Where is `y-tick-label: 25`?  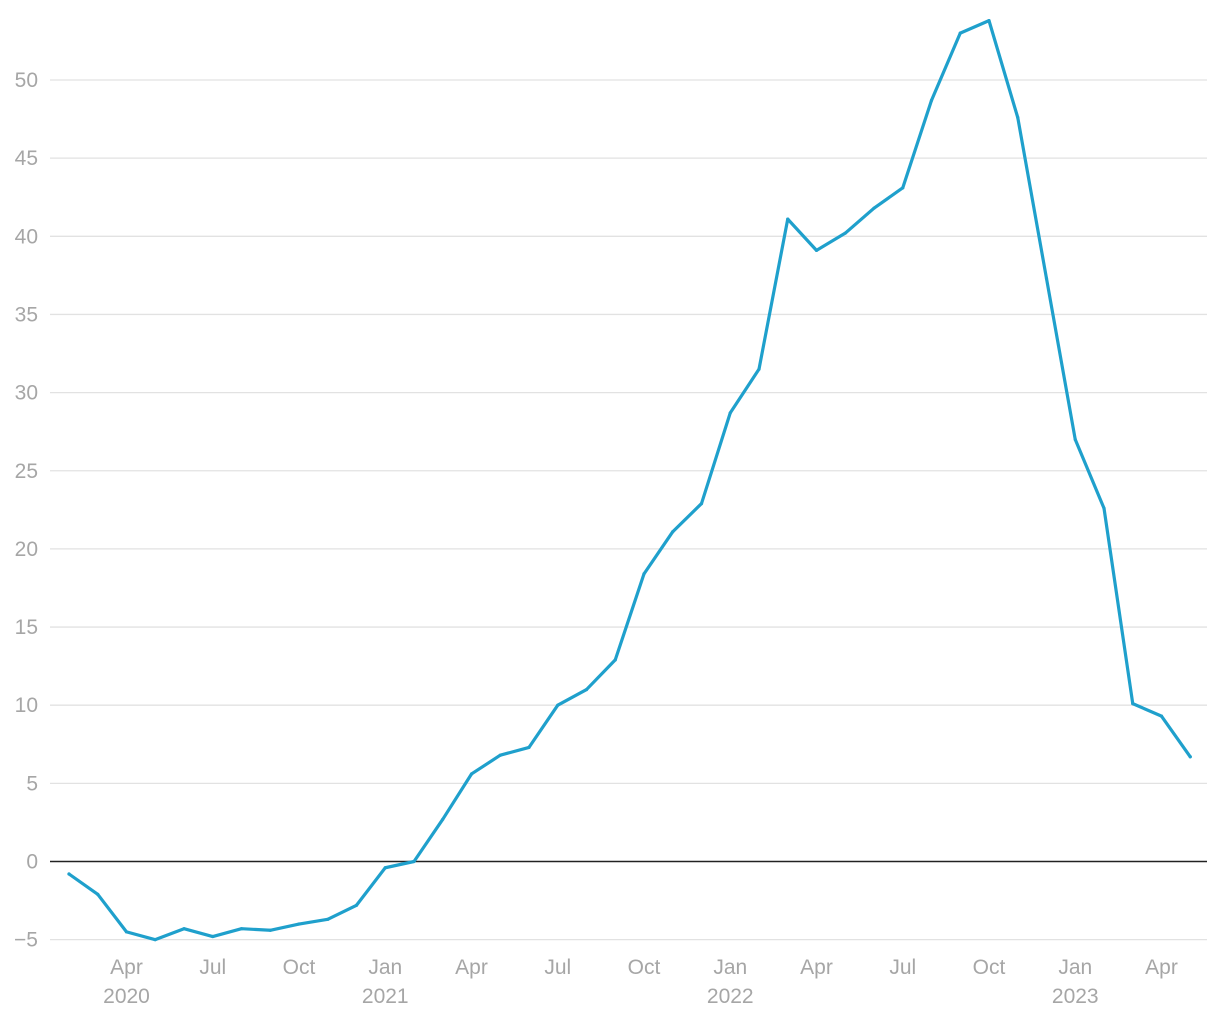
y-tick-label: 25 is located at coordinates (26, 471).